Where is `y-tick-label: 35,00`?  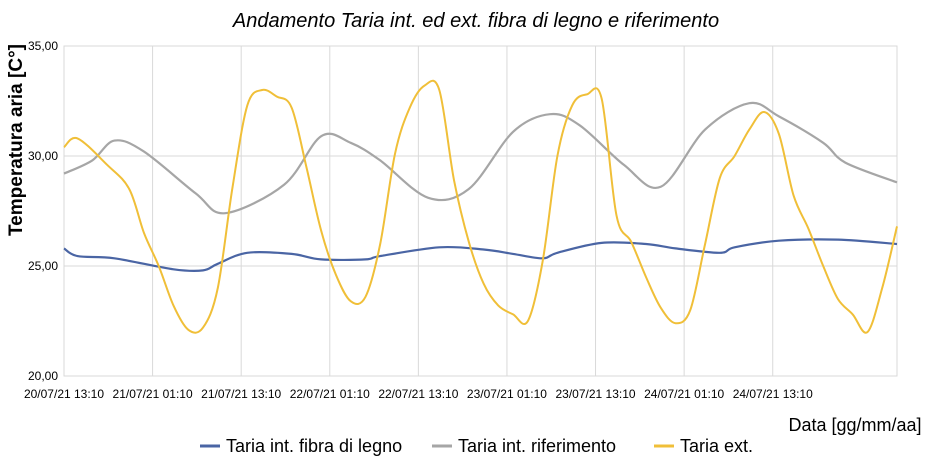 y-tick-label: 35,00 is located at coordinates (43, 46).